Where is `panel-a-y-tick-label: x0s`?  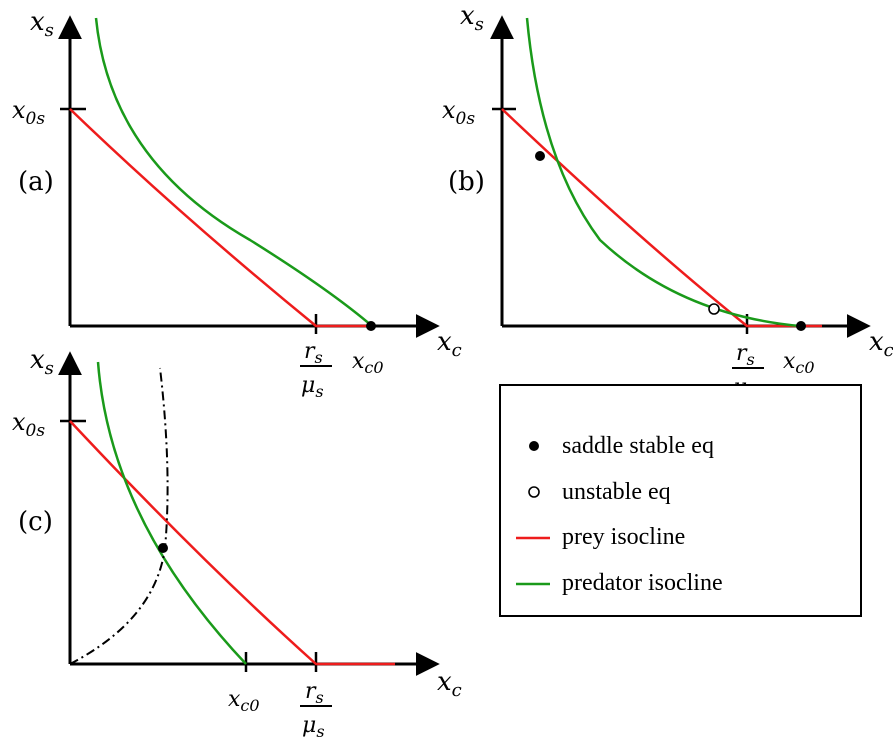
panel-a-y-tick-label: x0s is located at coordinates (28, 112).